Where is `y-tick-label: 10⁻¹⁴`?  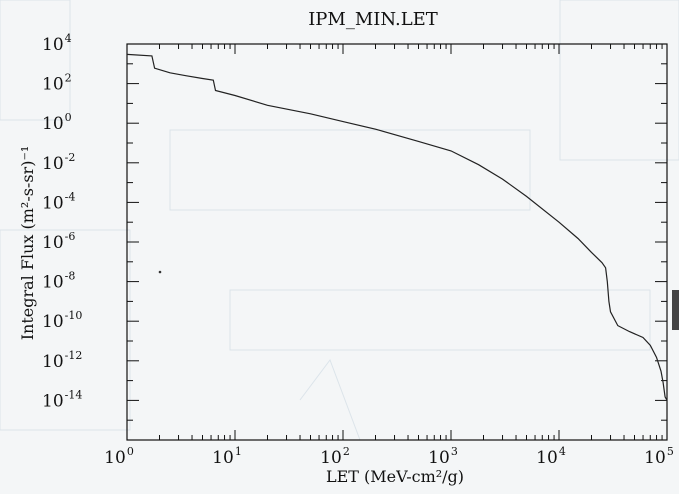 y-tick-label: 10⁻¹⁴ is located at coordinates (62, 399).